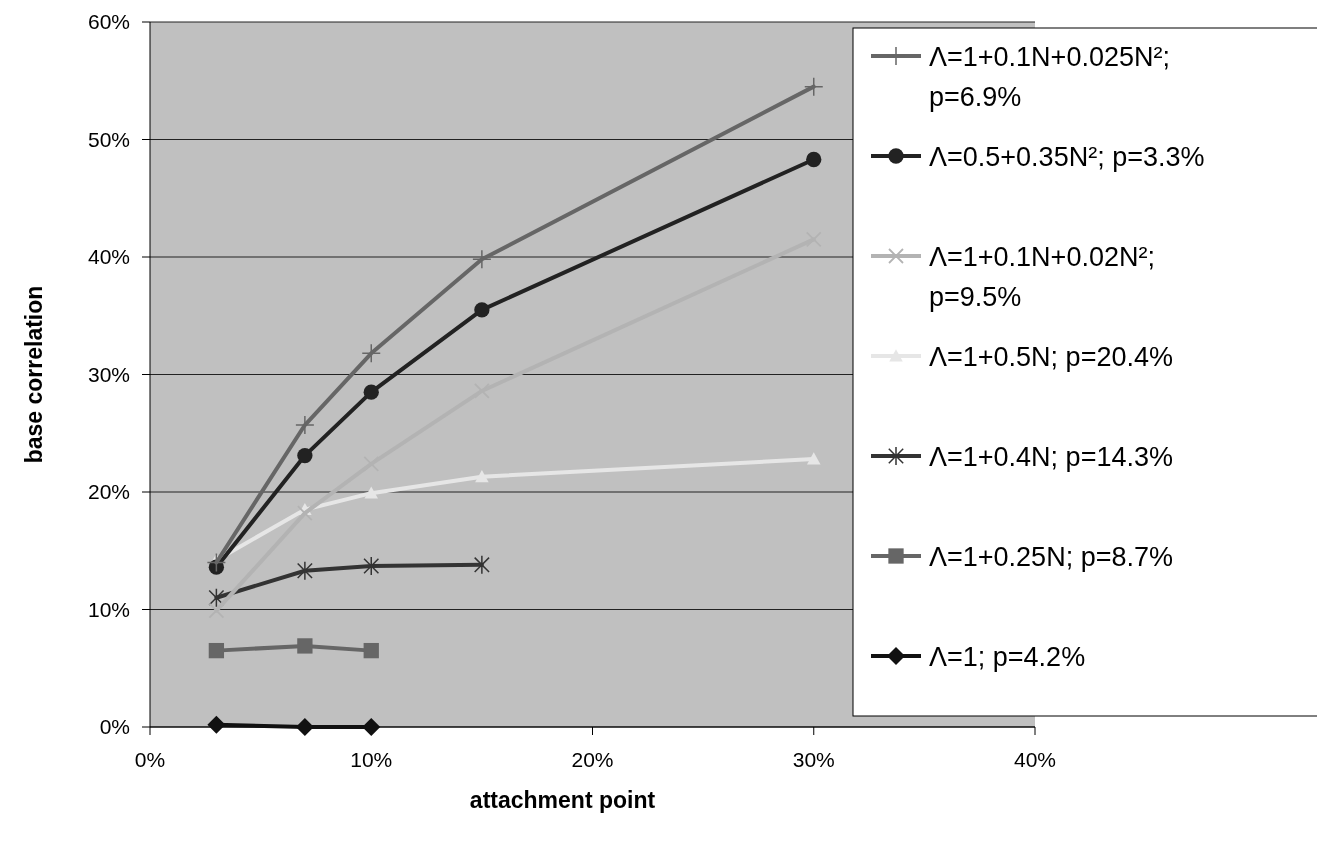 The image size is (1317, 845). What do you see at coordinates (1051, 557) in the screenshot?
I see `legend-label: Λ=1+0.25N; p=8.7%` at bounding box center [1051, 557].